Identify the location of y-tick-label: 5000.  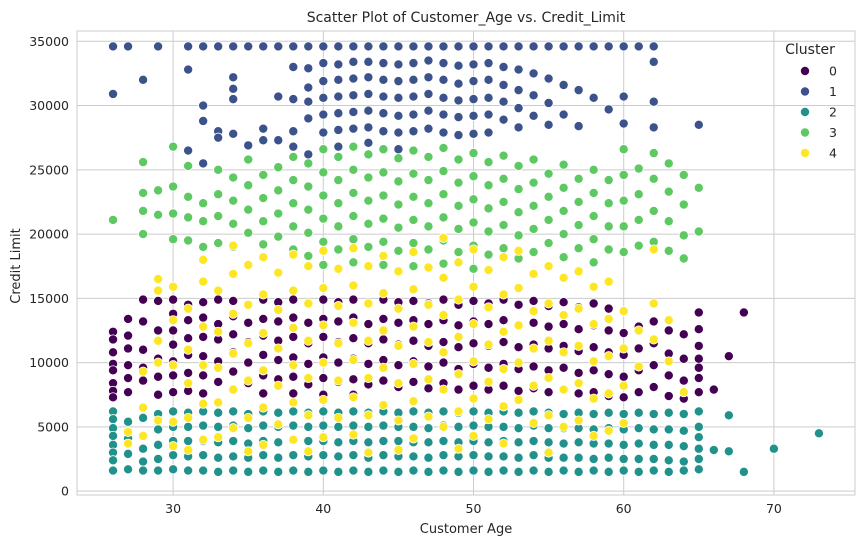
(53, 426).